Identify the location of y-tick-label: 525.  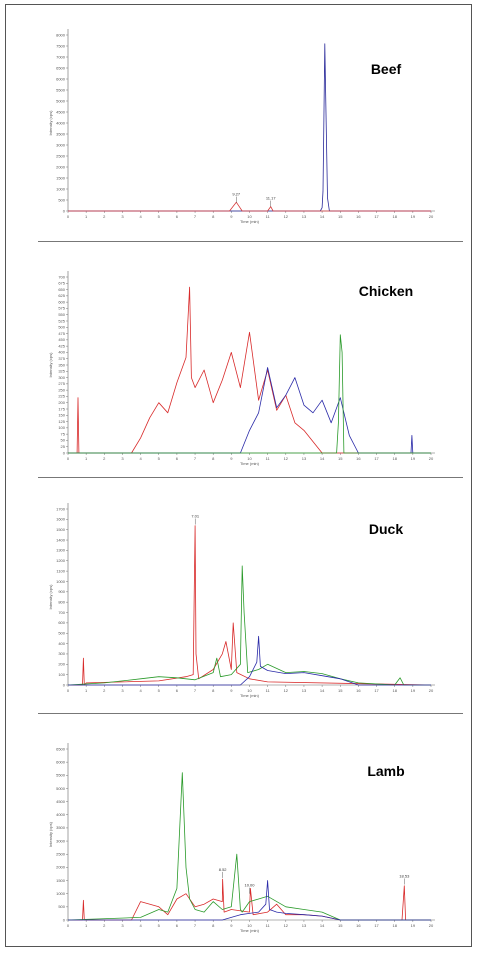
(61, 320).